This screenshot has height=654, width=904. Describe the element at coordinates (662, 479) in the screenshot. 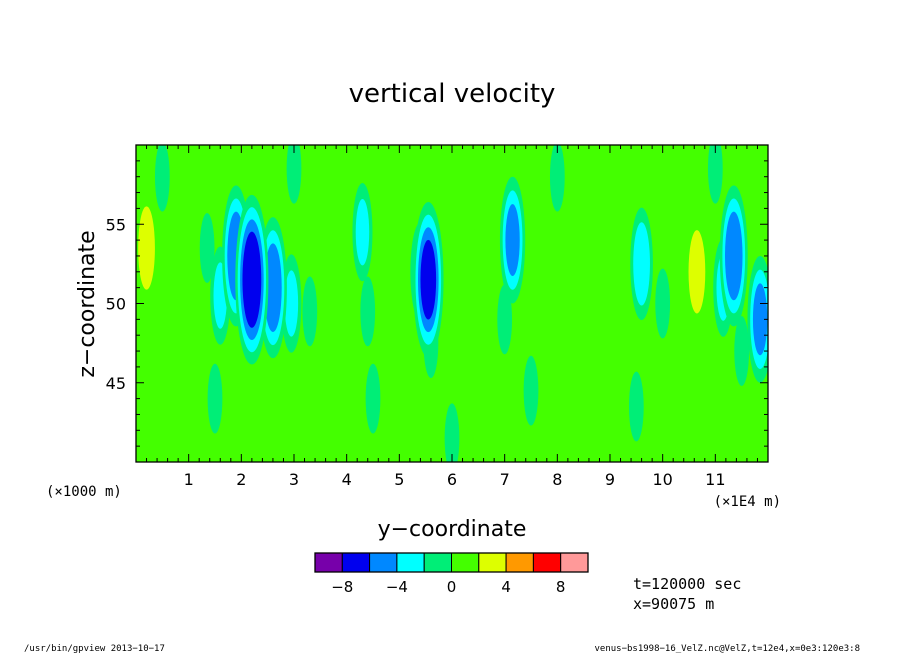

I see `x-tick-label: 10` at that location.